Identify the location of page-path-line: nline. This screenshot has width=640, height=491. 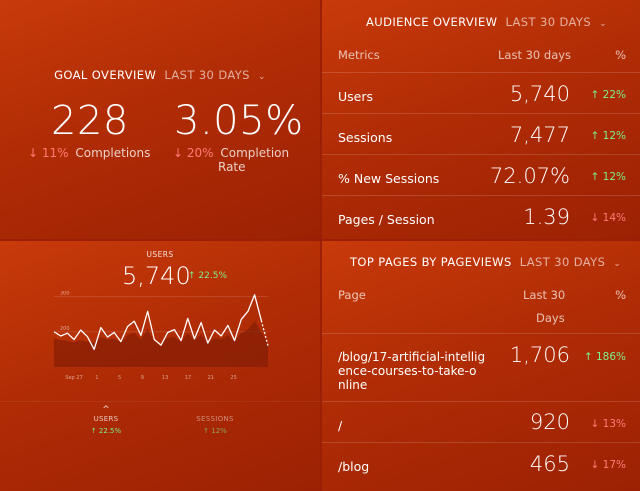
(353, 385).